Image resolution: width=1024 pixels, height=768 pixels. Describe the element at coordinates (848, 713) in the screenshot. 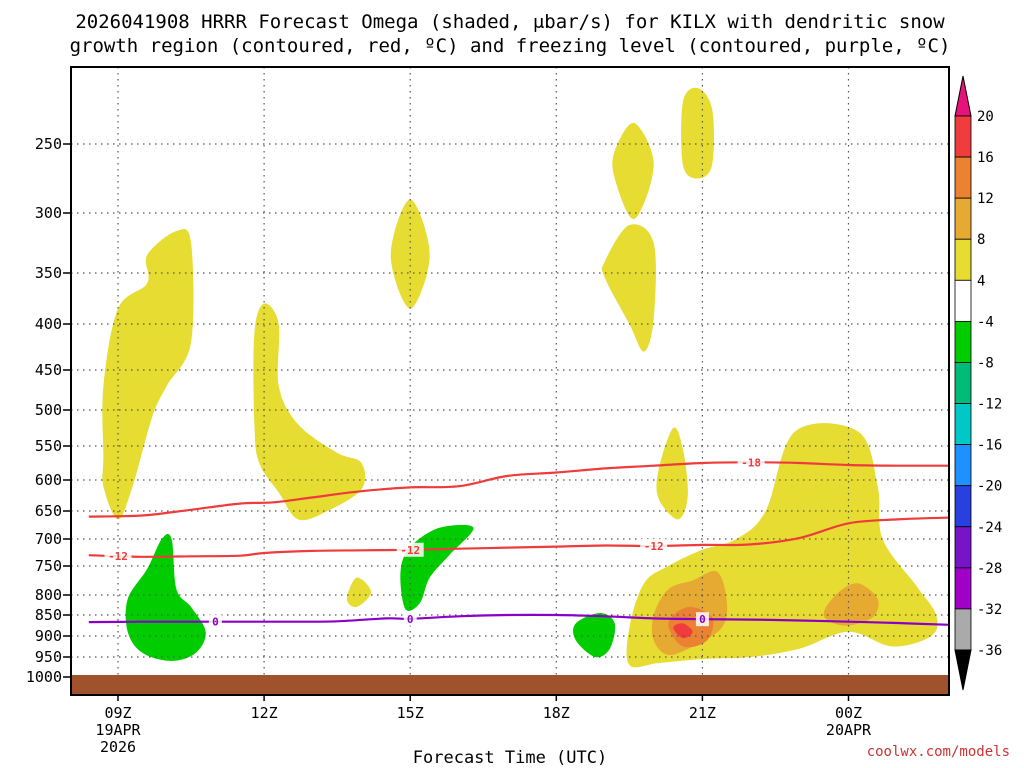

I see `x-tick-label: 00Z` at that location.